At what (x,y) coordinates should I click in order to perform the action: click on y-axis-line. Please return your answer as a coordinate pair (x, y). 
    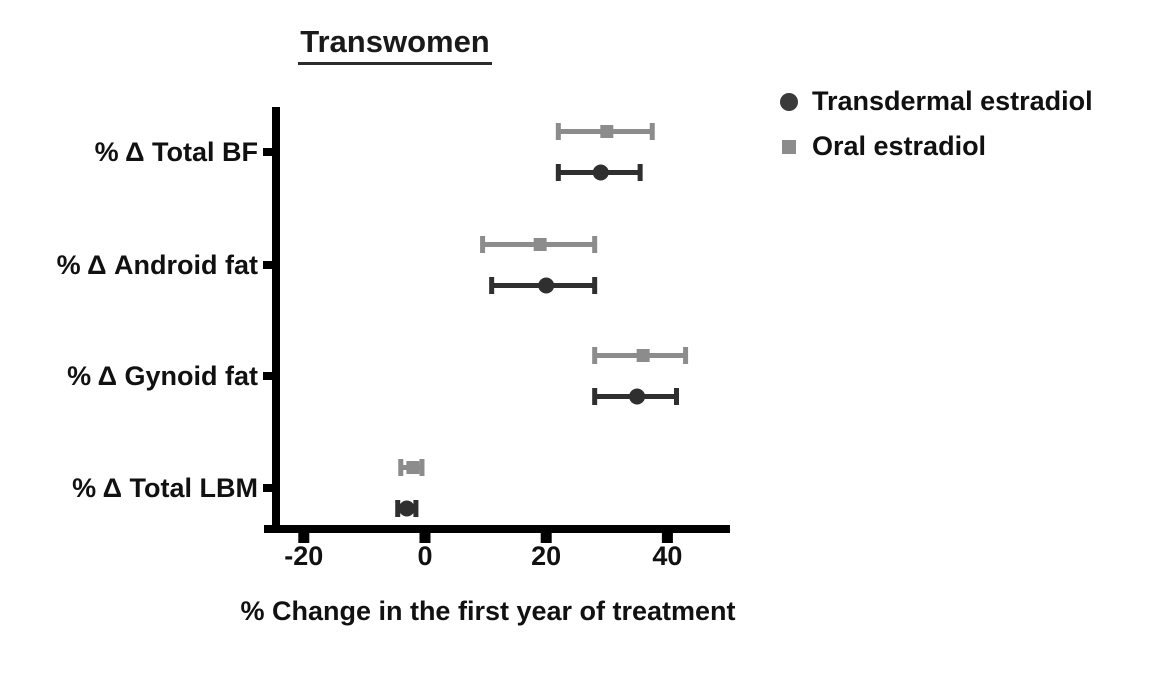
    Looking at the image, I should click on (276, 320).